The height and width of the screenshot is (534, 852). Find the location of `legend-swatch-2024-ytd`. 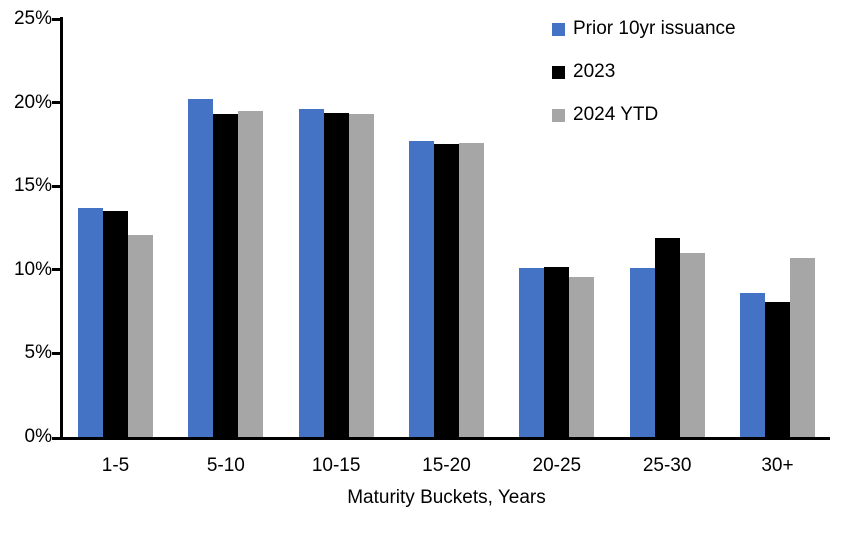

legend-swatch-2024-ytd is located at coordinates (558, 115).